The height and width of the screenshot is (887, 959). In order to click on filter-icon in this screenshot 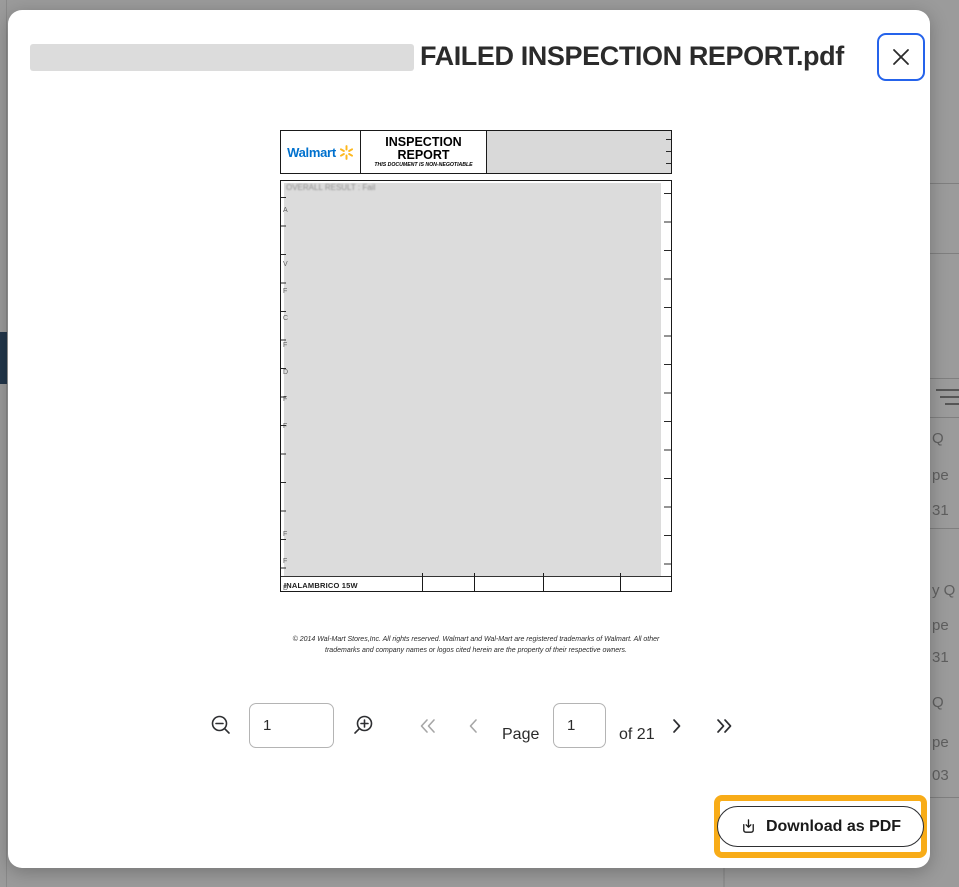, I will do `click(947, 397)`.